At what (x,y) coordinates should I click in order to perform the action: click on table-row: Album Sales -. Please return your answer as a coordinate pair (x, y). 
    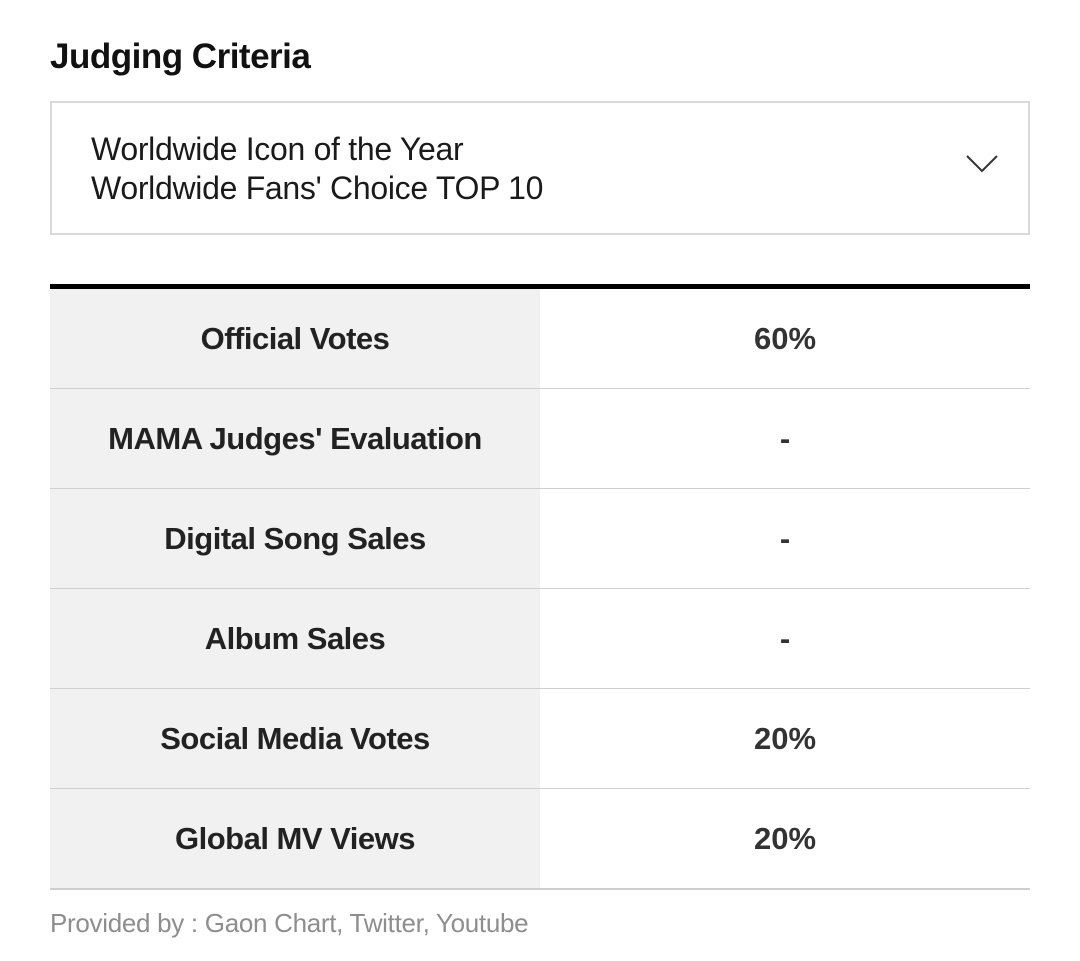
    Looking at the image, I should click on (540, 639).